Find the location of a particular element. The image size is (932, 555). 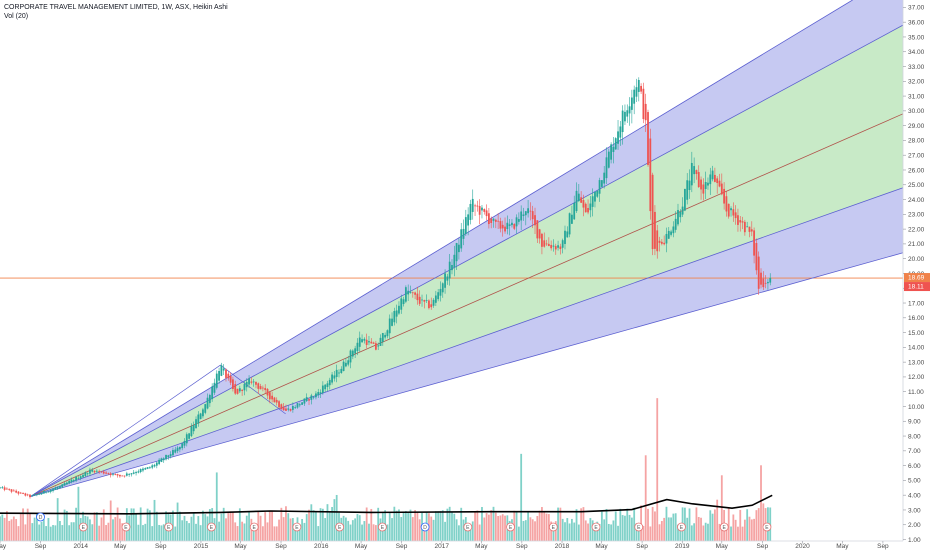

x-tick-label: May is located at coordinates (842, 546).